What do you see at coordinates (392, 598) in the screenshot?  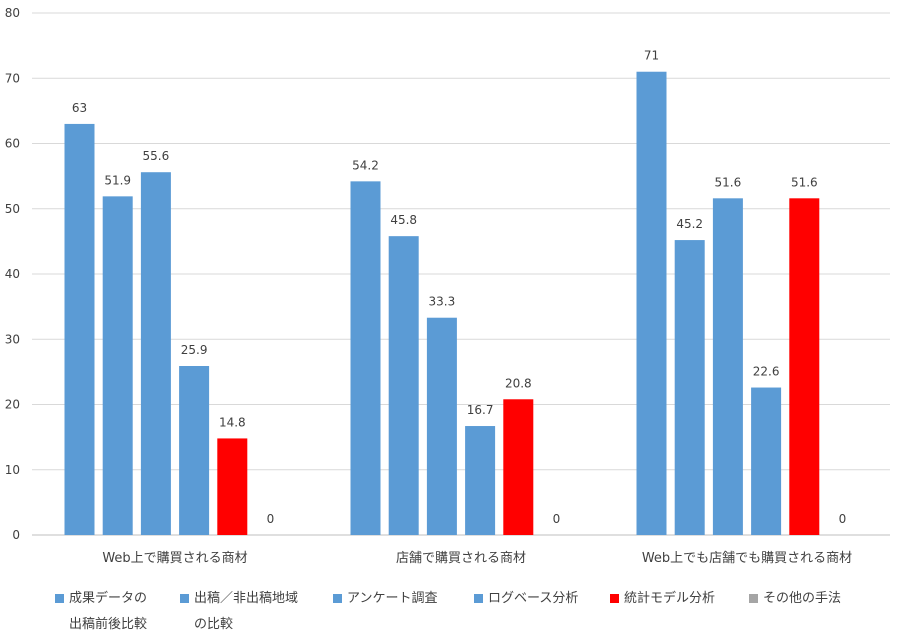 I see `legend-label: アンケート調査` at bounding box center [392, 598].